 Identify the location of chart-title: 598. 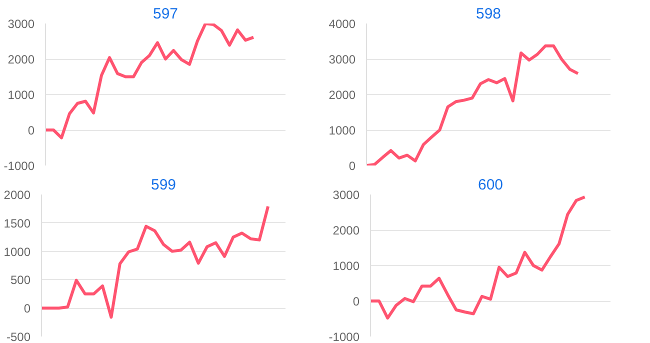
(489, 14).